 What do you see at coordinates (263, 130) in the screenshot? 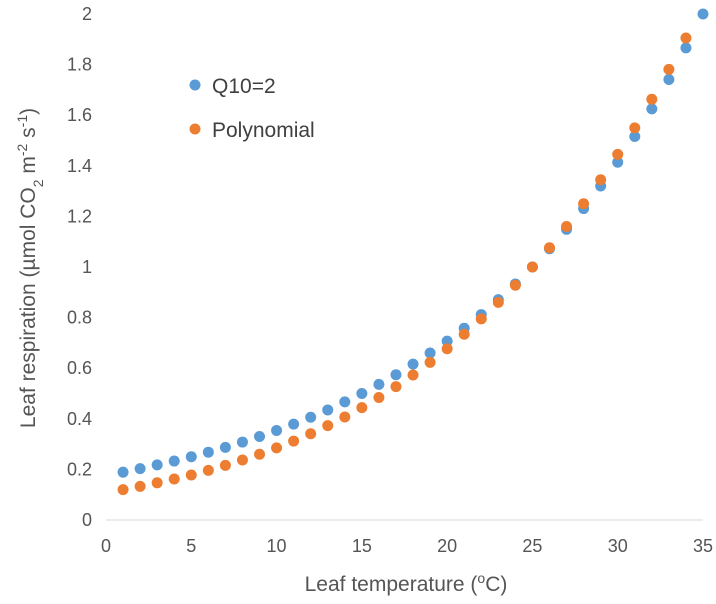
I see `legend-label-polynomial: Polynomial` at bounding box center [263, 130].